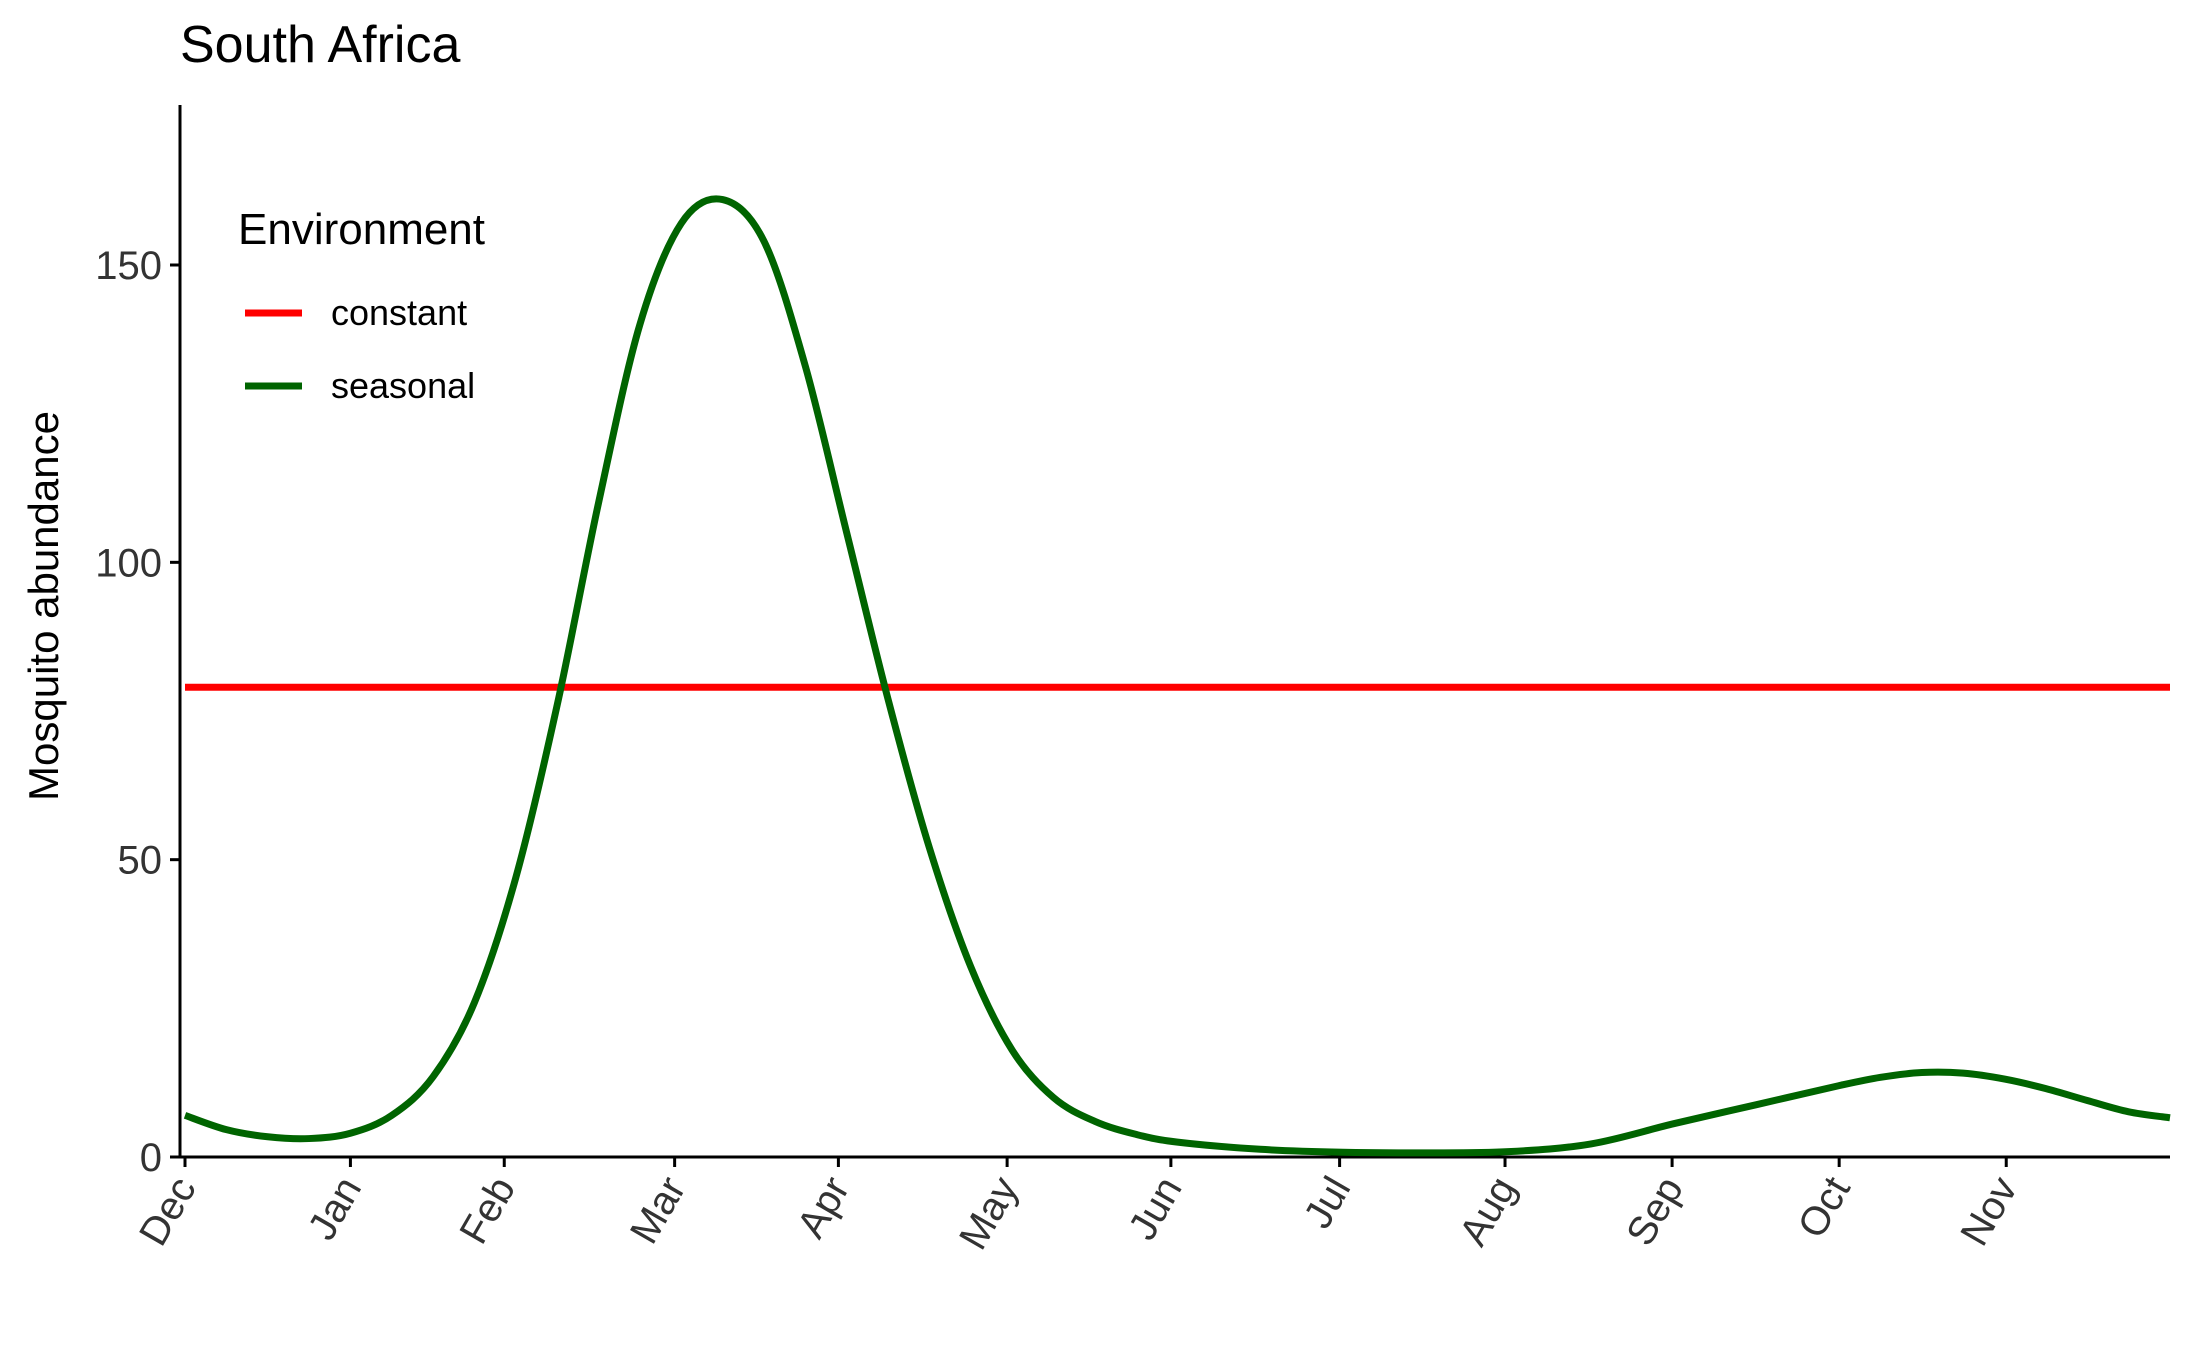 The height and width of the screenshot is (1356, 2187). What do you see at coordinates (1989, 1212) in the screenshot?
I see `x-tick-label: Nov` at bounding box center [1989, 1212].